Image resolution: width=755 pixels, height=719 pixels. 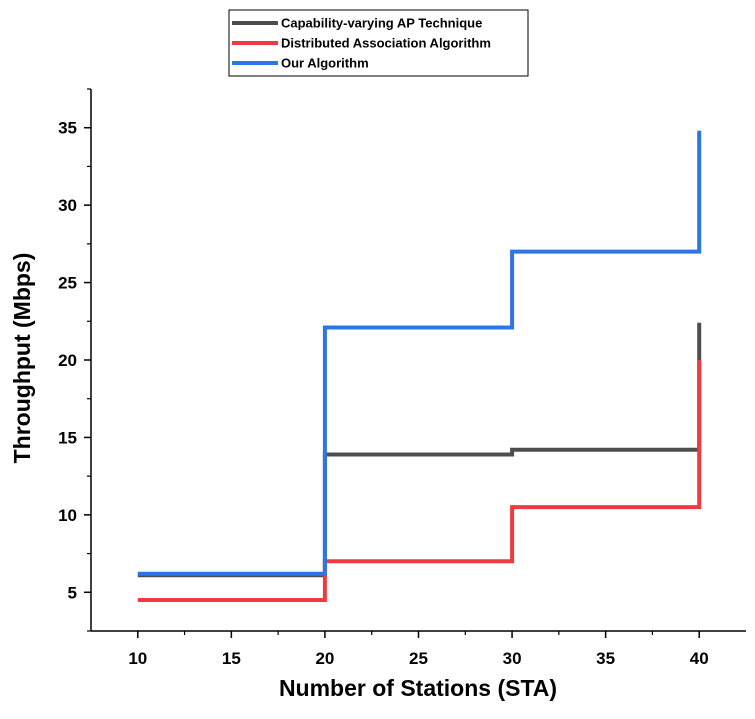 I want to click on legend-entry: Capability-varying AP Technique, so click(x=381, y=23).